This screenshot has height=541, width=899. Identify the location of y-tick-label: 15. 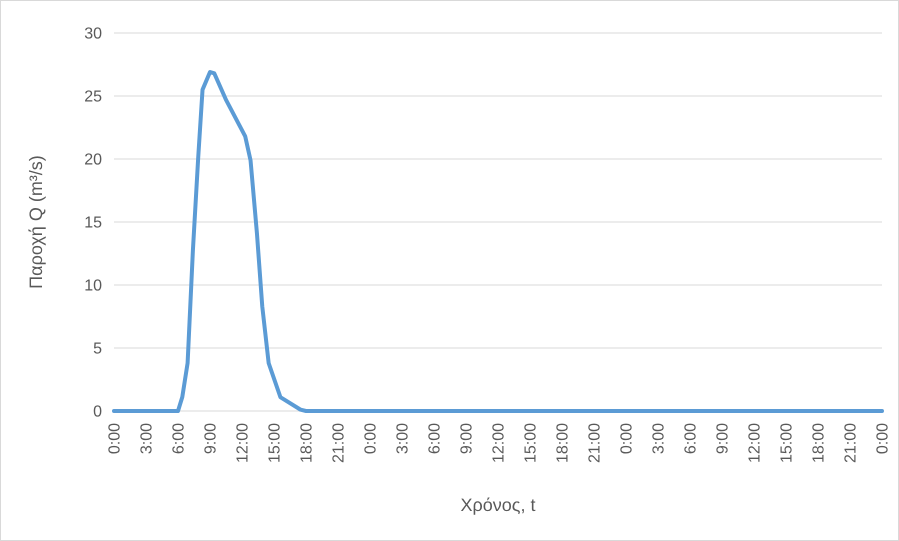
(93, 223).